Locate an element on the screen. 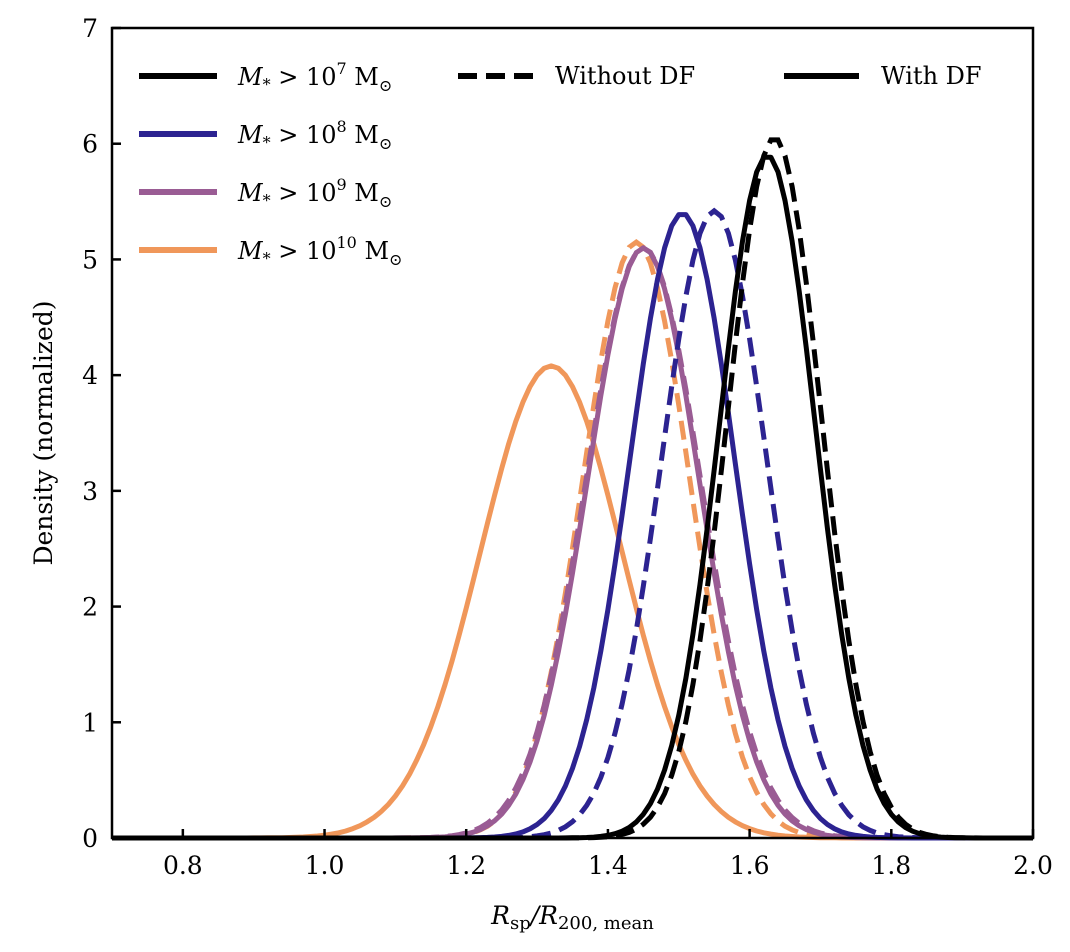  y-tick-label: 2 is located at coordinates (90, 607).